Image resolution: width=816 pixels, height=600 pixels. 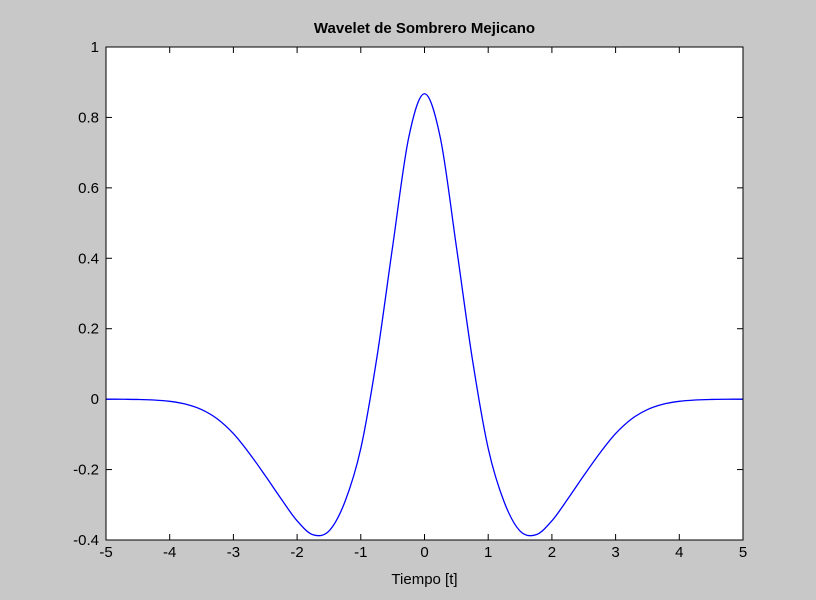 What do you see at coordinates (95, 47) in the screenshot?
I see `y-tick-label: 1` at bounding box center [95, 47].